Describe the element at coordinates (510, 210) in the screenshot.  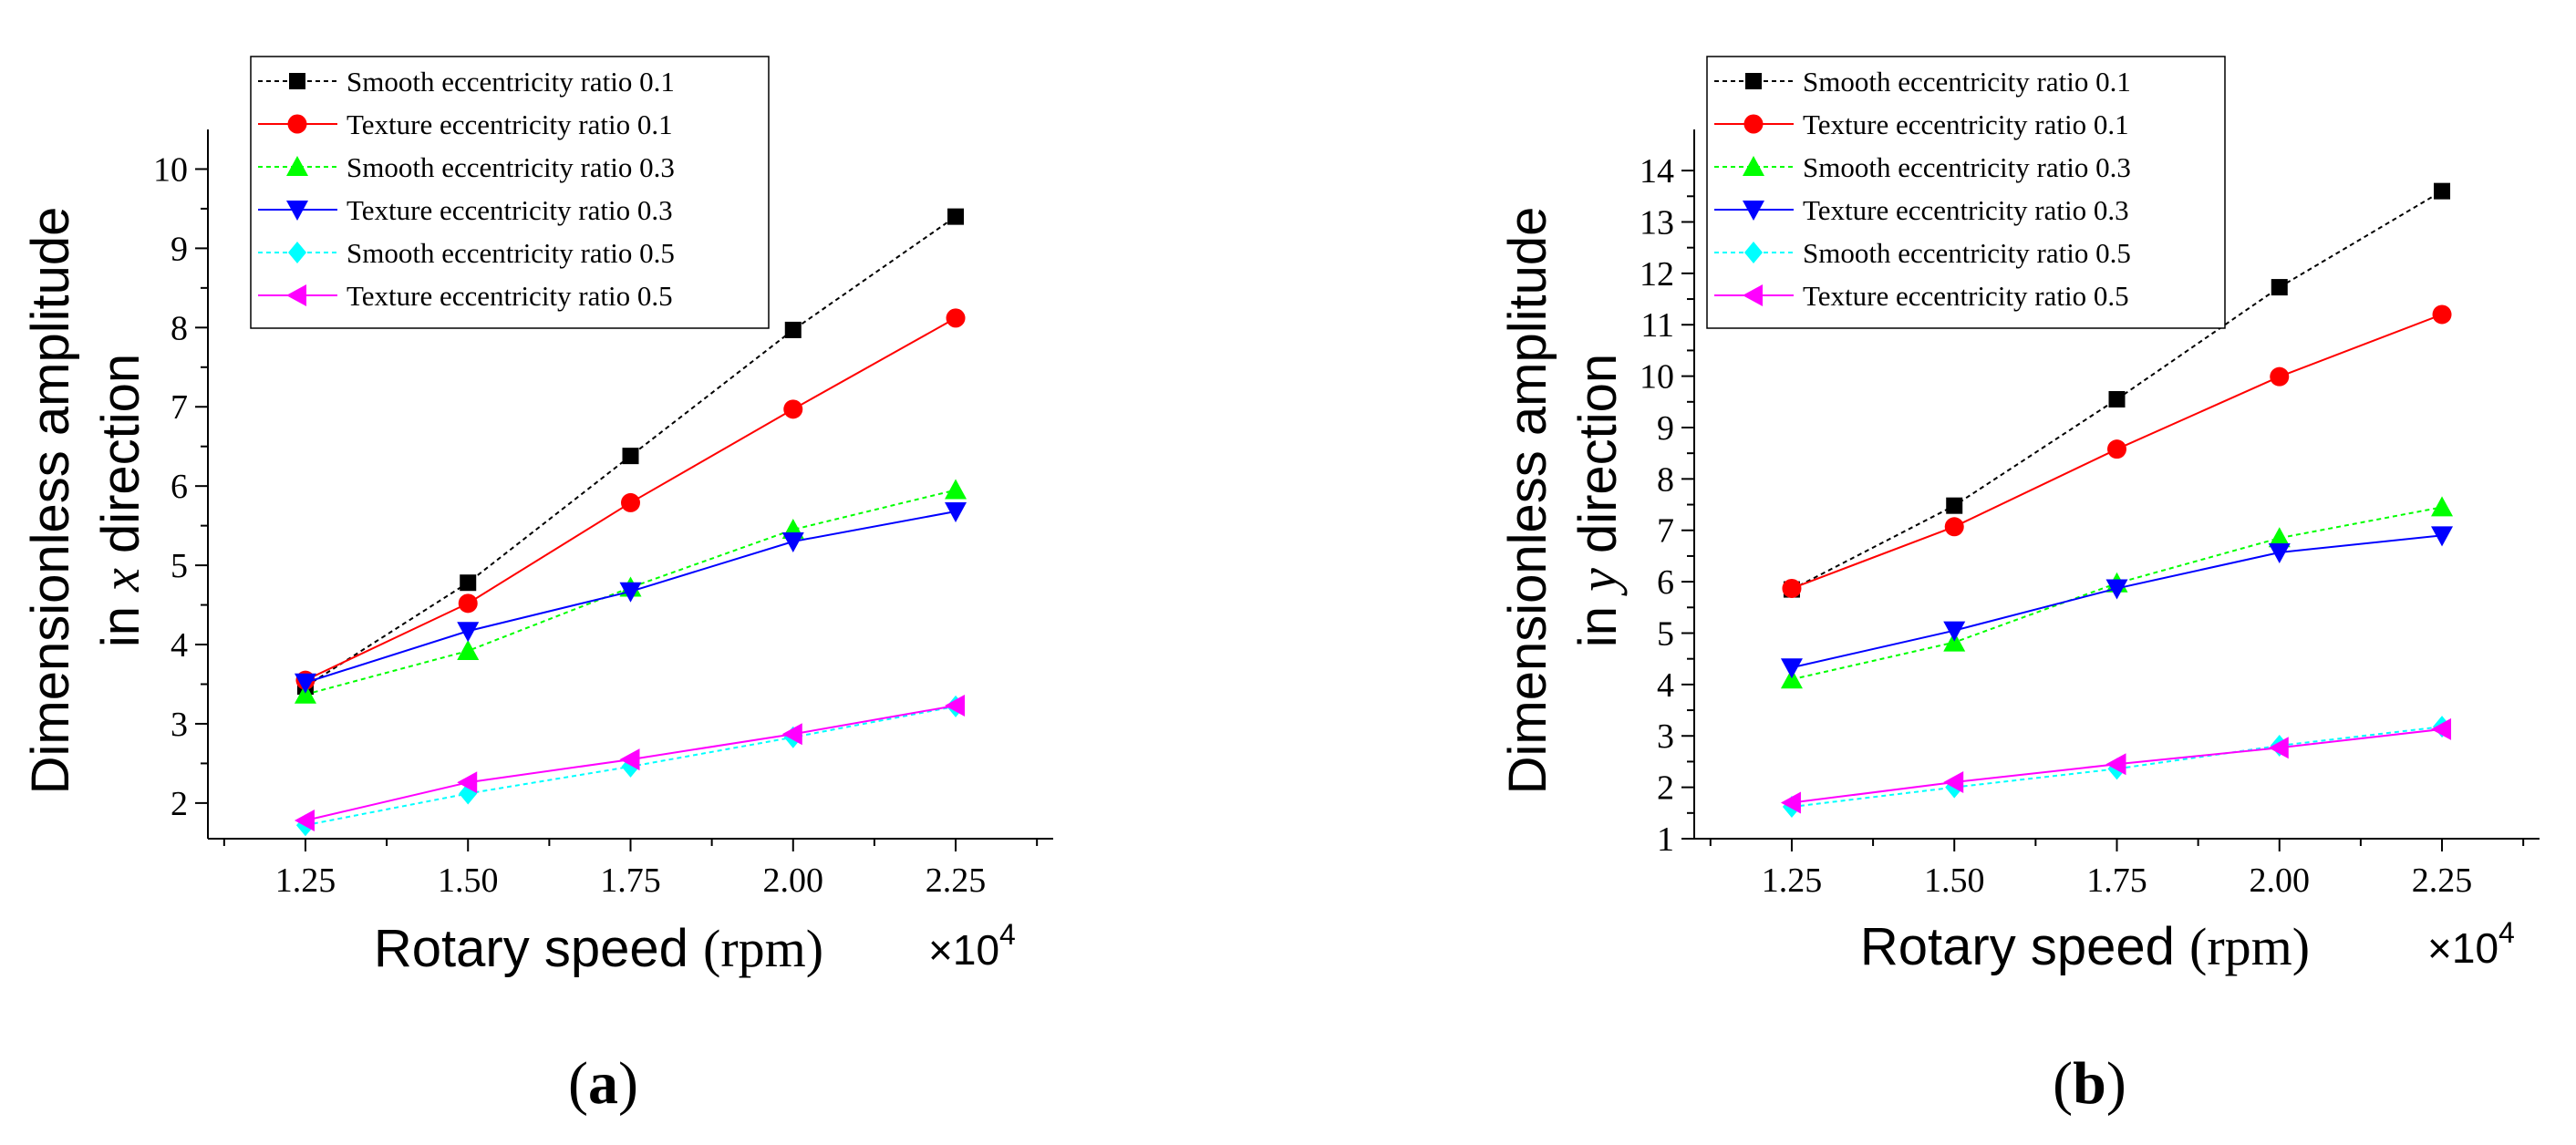
I see `legend-label: Texture eccentricity ratio 0.3` at that location.